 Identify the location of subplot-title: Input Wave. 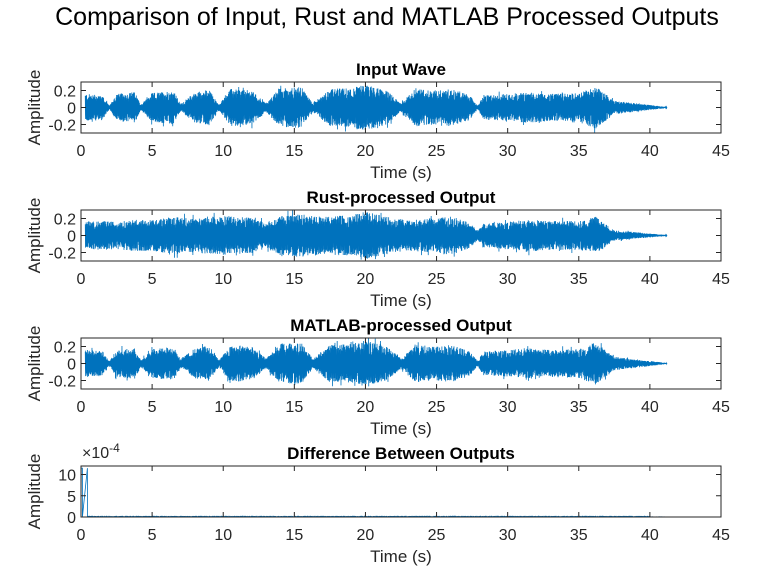
(401, 69).